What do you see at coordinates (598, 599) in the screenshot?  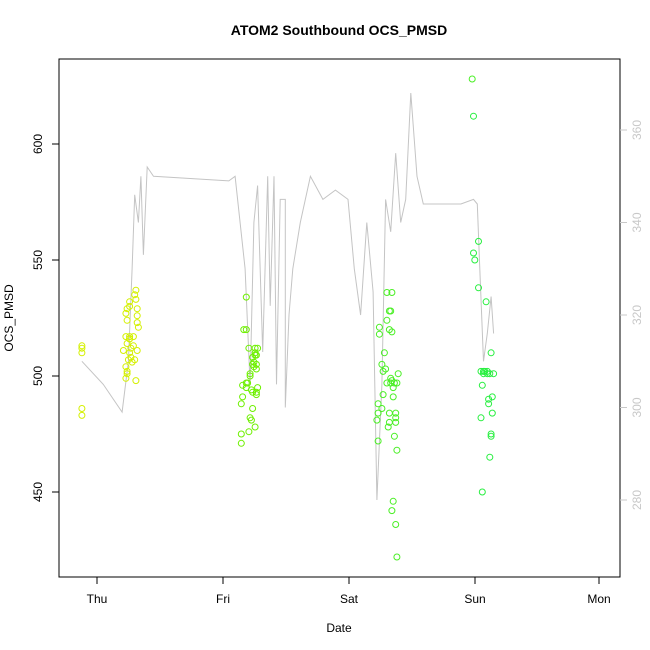 I see `x-tick-label: Mon` at bounding box center [598, 599].